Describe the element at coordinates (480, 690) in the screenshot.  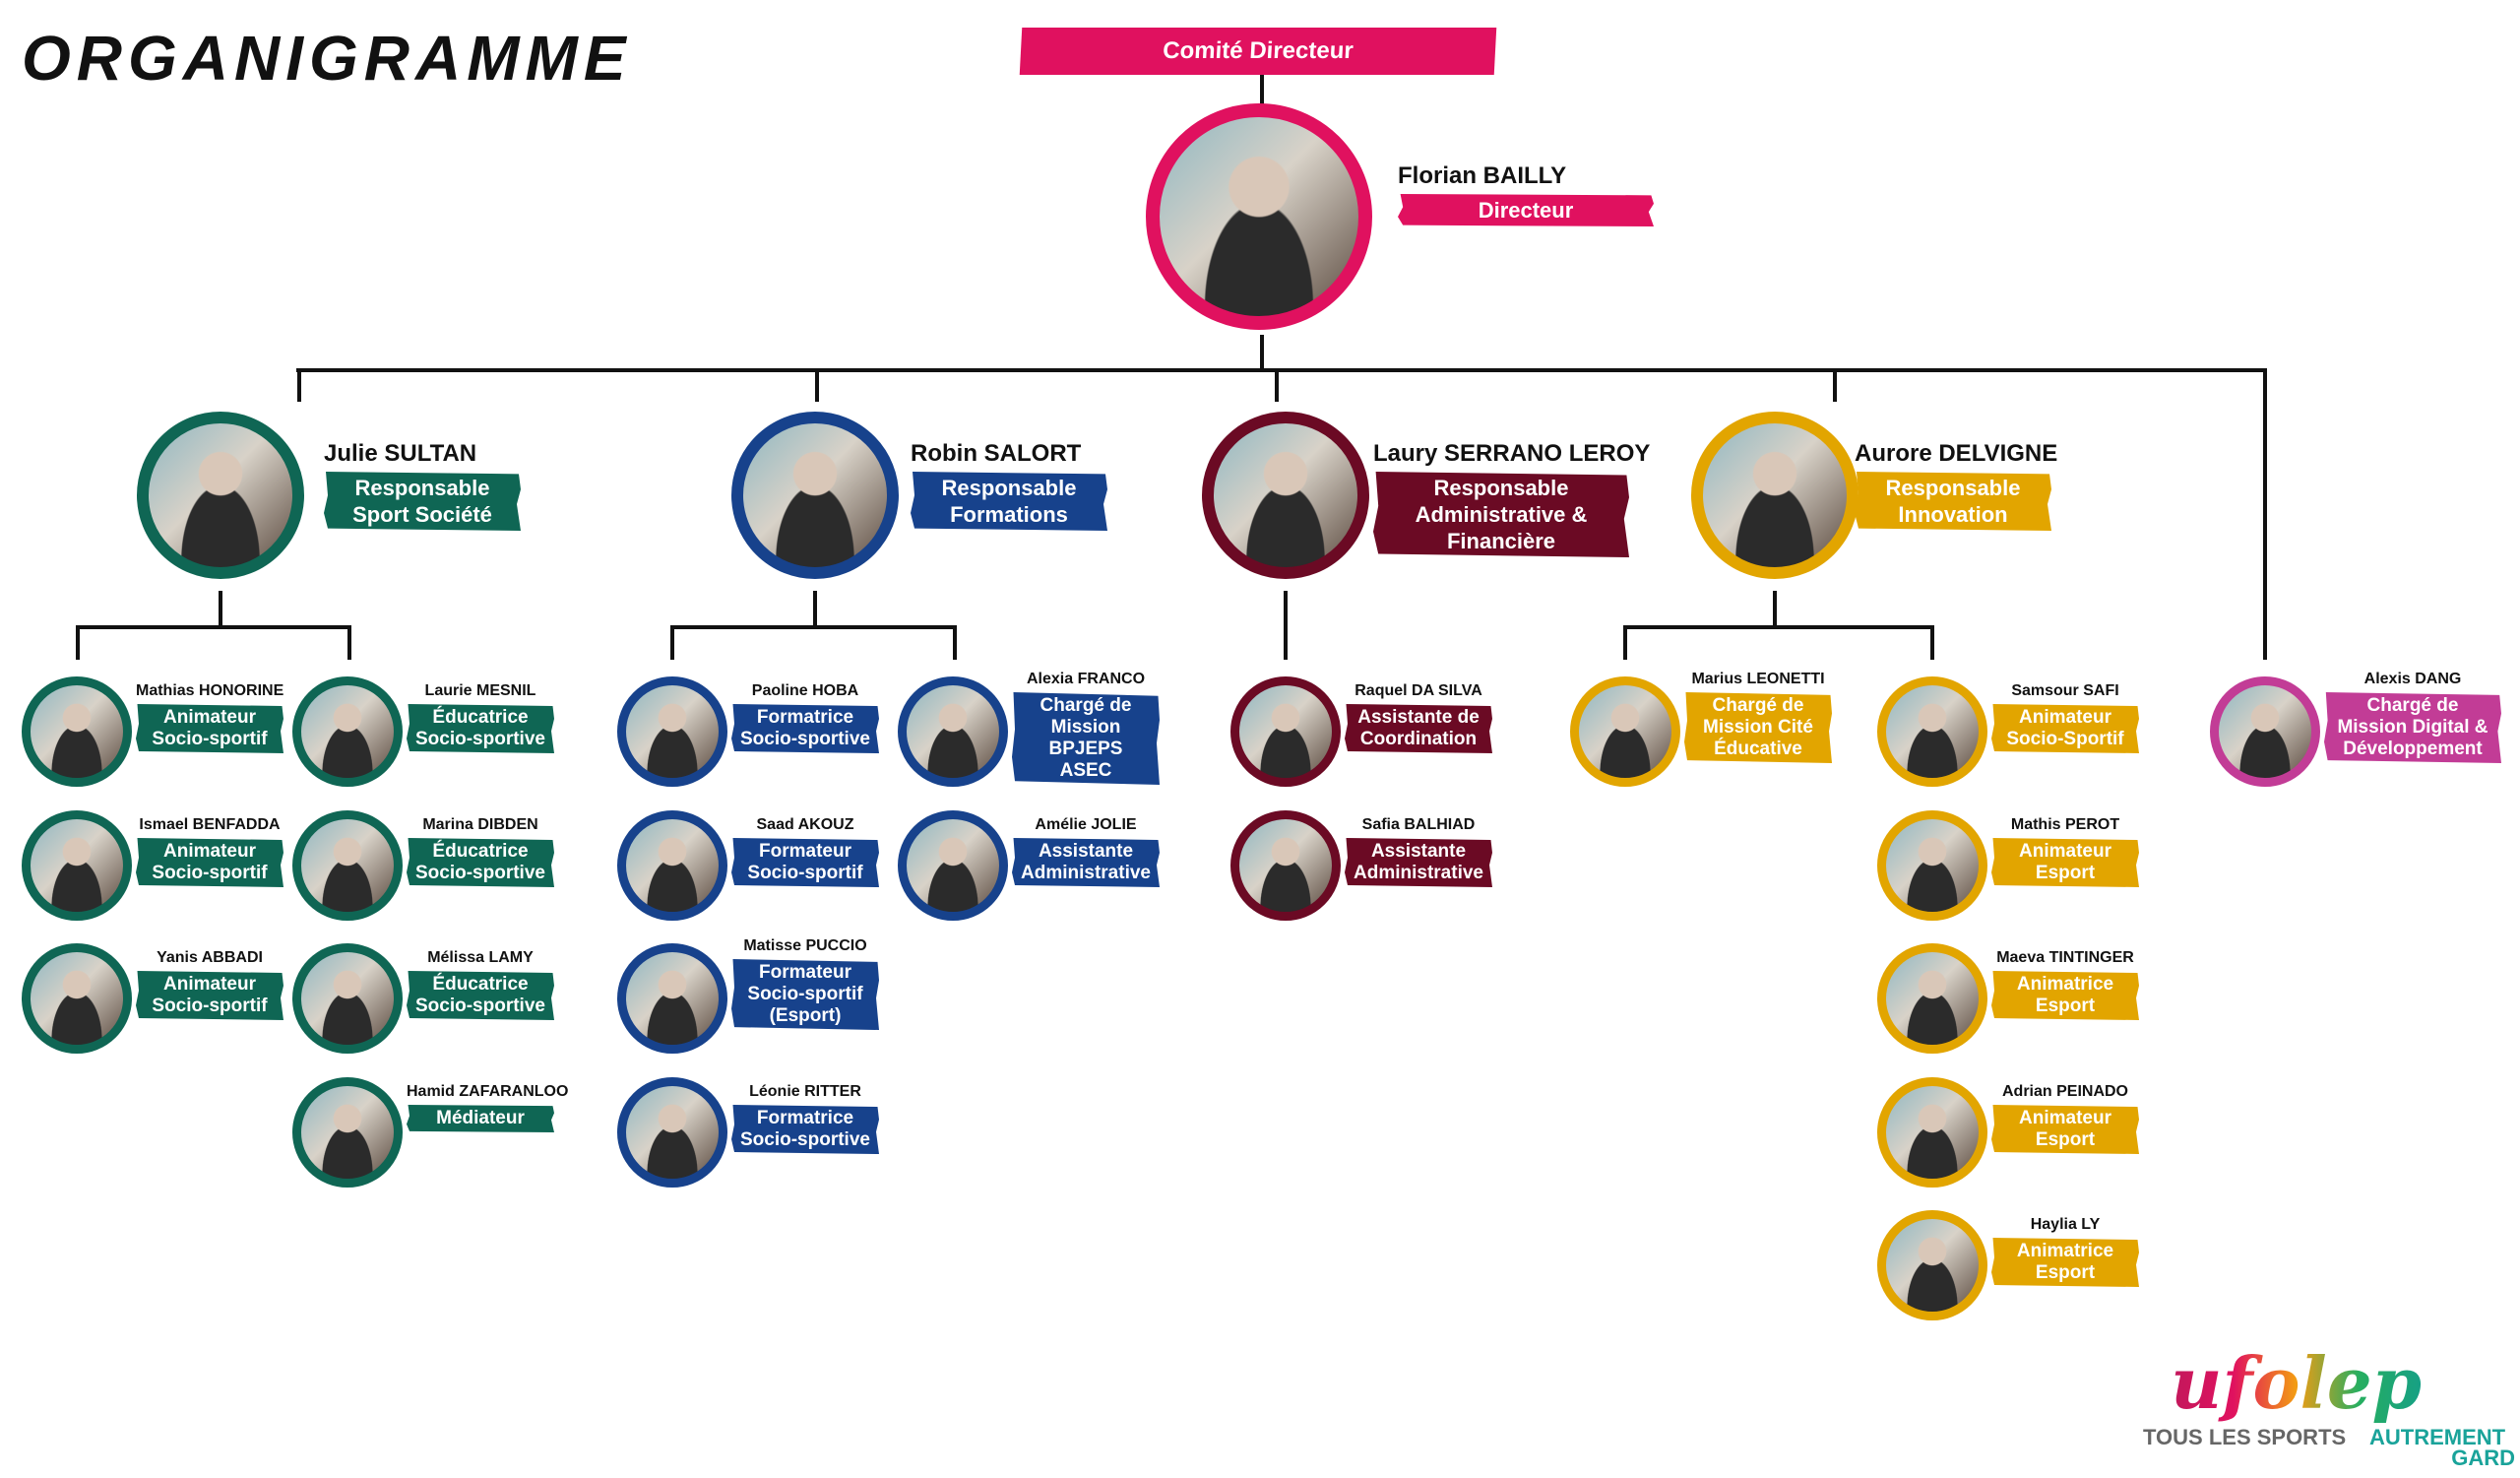
I see `person-name: Laurie MESNIL` at that location.